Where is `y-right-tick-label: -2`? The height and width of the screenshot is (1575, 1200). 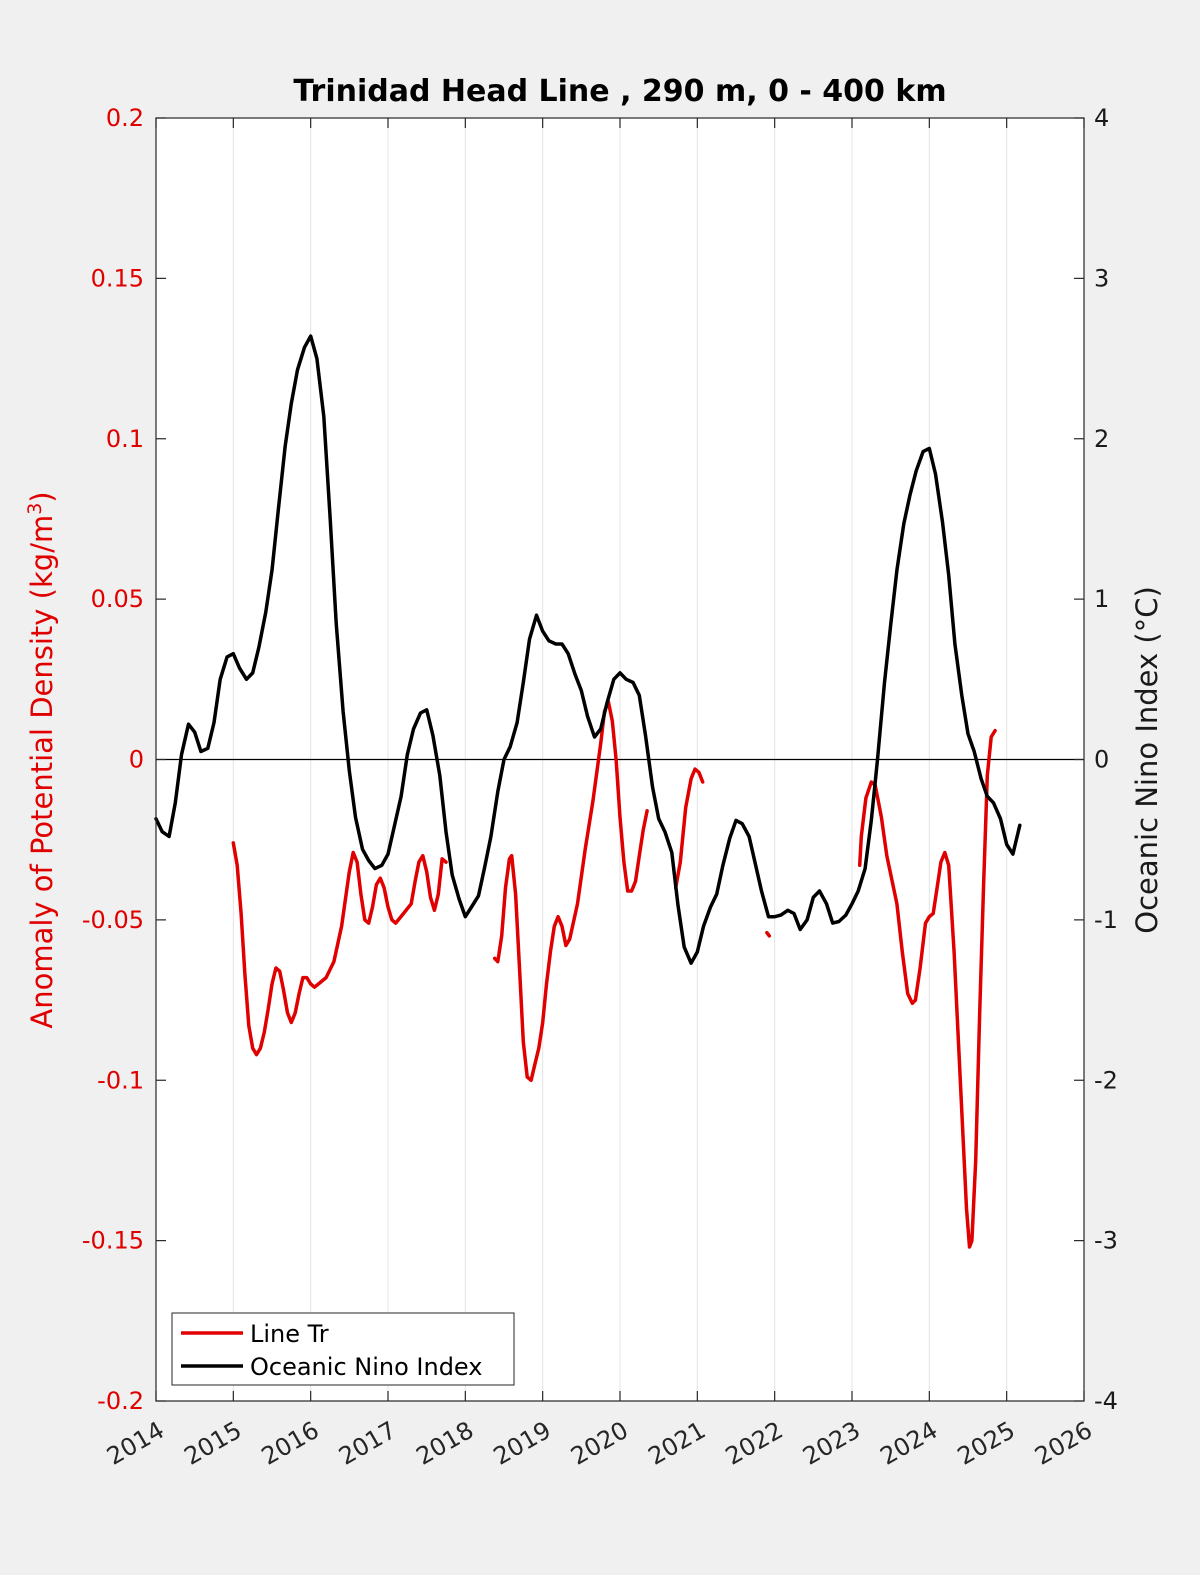
y-right-tick-label: -2 is located at coordinates (1106, 1080).